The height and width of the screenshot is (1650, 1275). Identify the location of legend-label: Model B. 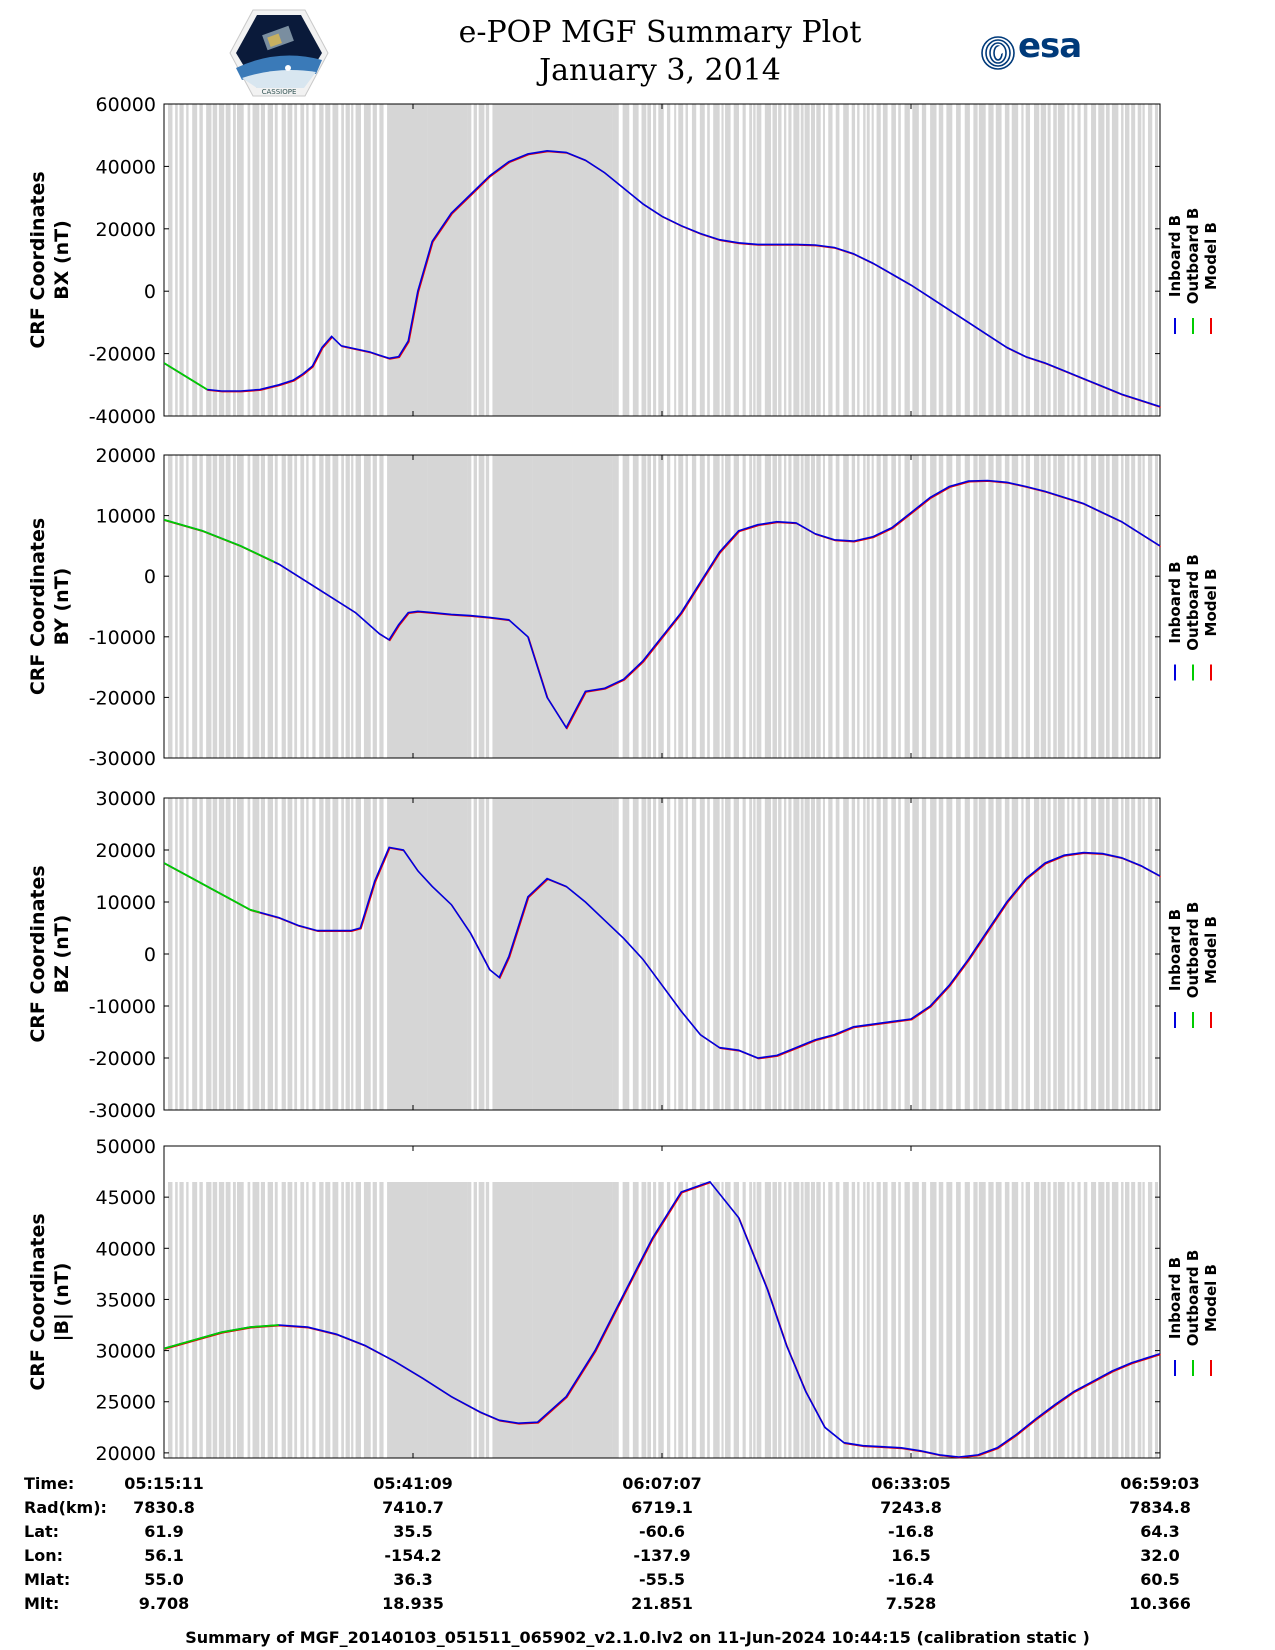
(1211, 1298).